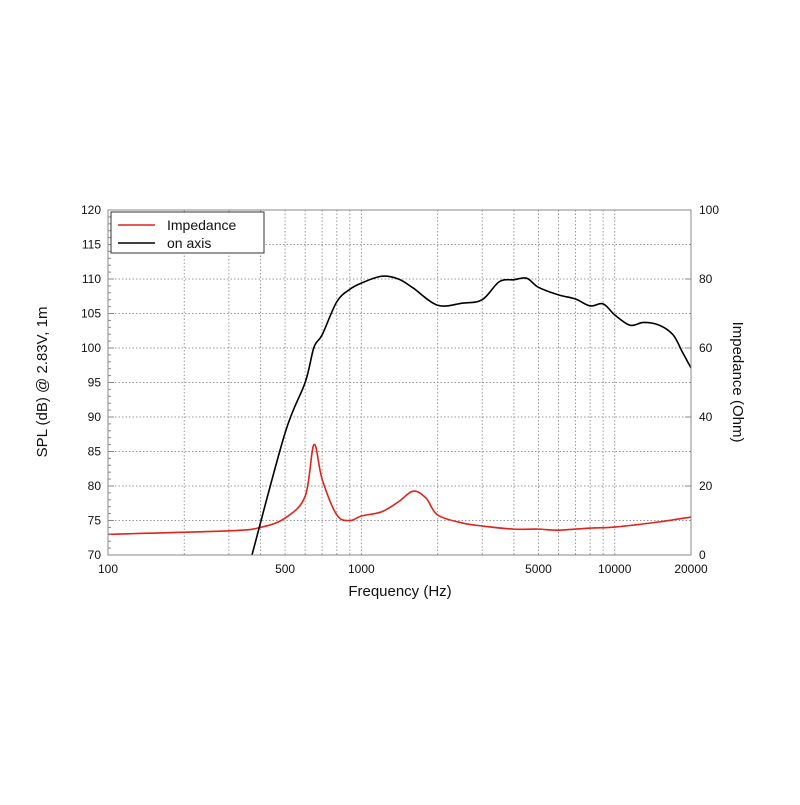  I want to click on y-tick-label: 80, so click(95, 486).